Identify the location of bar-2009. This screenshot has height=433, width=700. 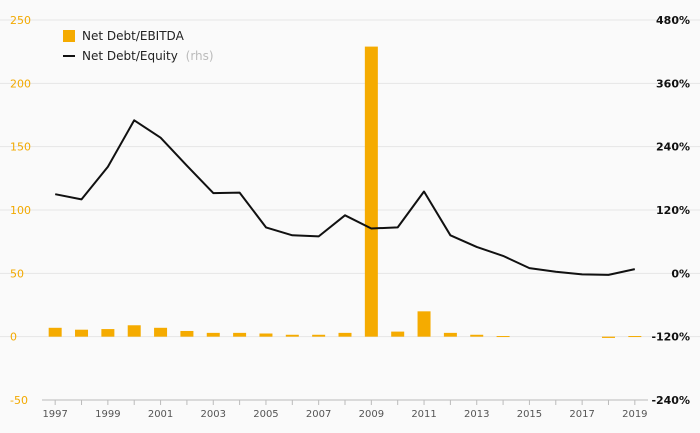
(371, 191).